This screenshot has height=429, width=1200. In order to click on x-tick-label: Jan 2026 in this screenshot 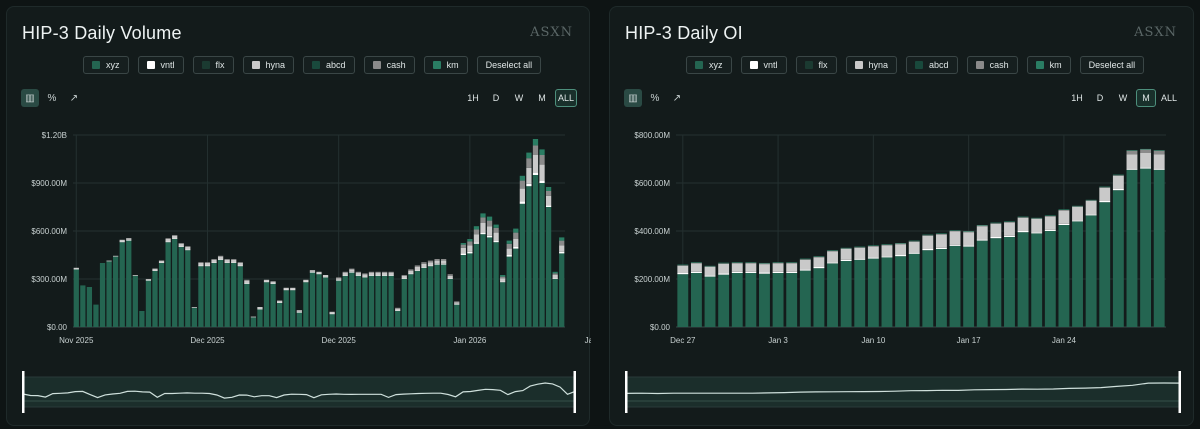, I will do `click(588, 340)`.